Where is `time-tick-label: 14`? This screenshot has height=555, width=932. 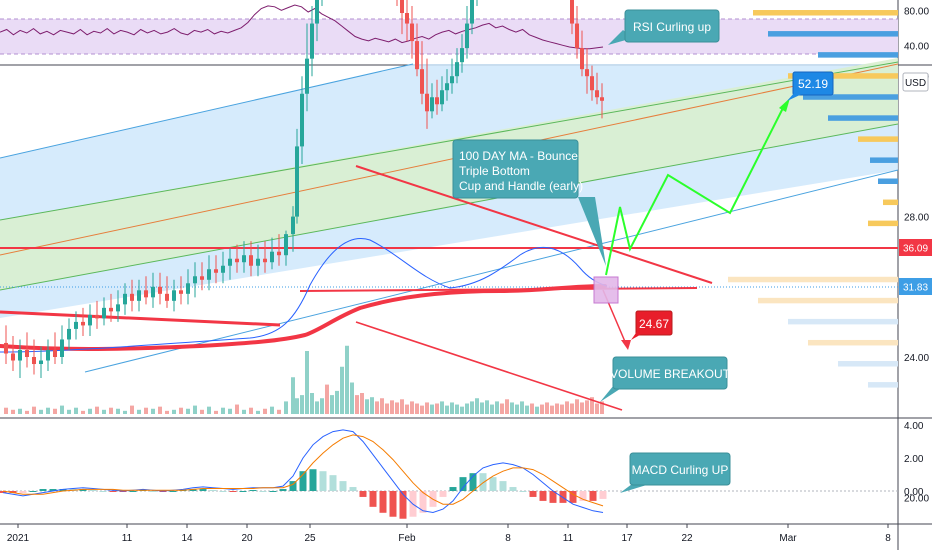
time-tick-label: 14 is located at coordinates (187, 538).